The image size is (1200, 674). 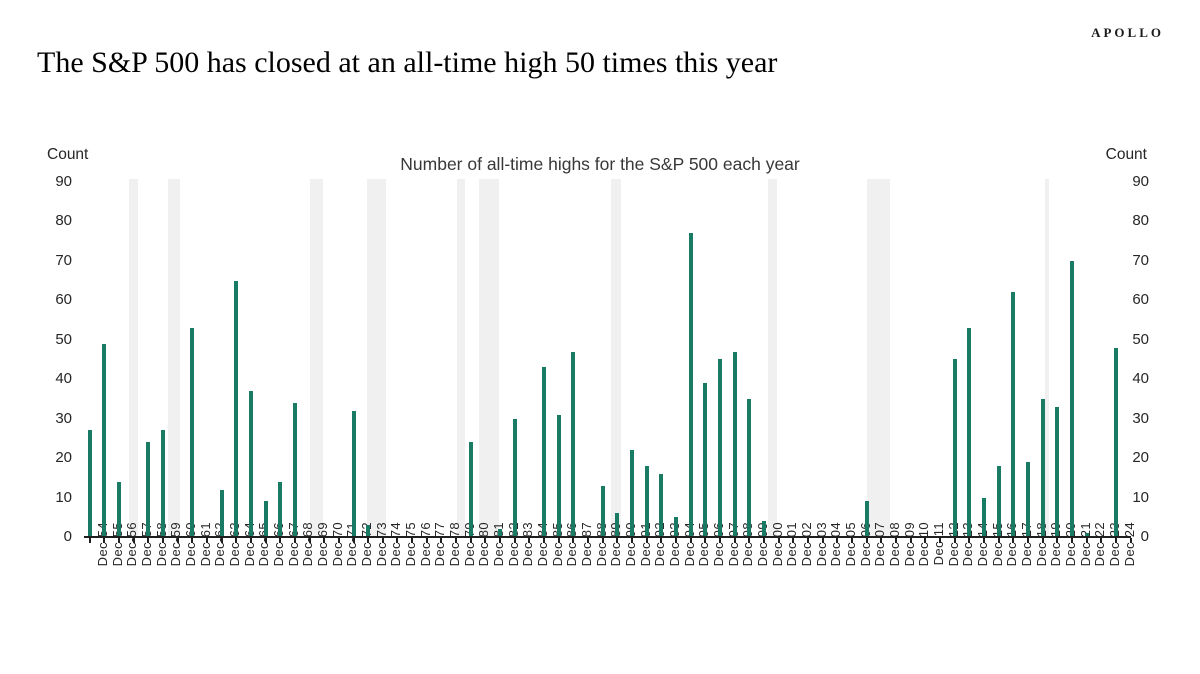 What do you see at coordinates (894, 544) in the screenshot?
I see `x-axis-label: Dec-08` at bounding box center [894, 544].